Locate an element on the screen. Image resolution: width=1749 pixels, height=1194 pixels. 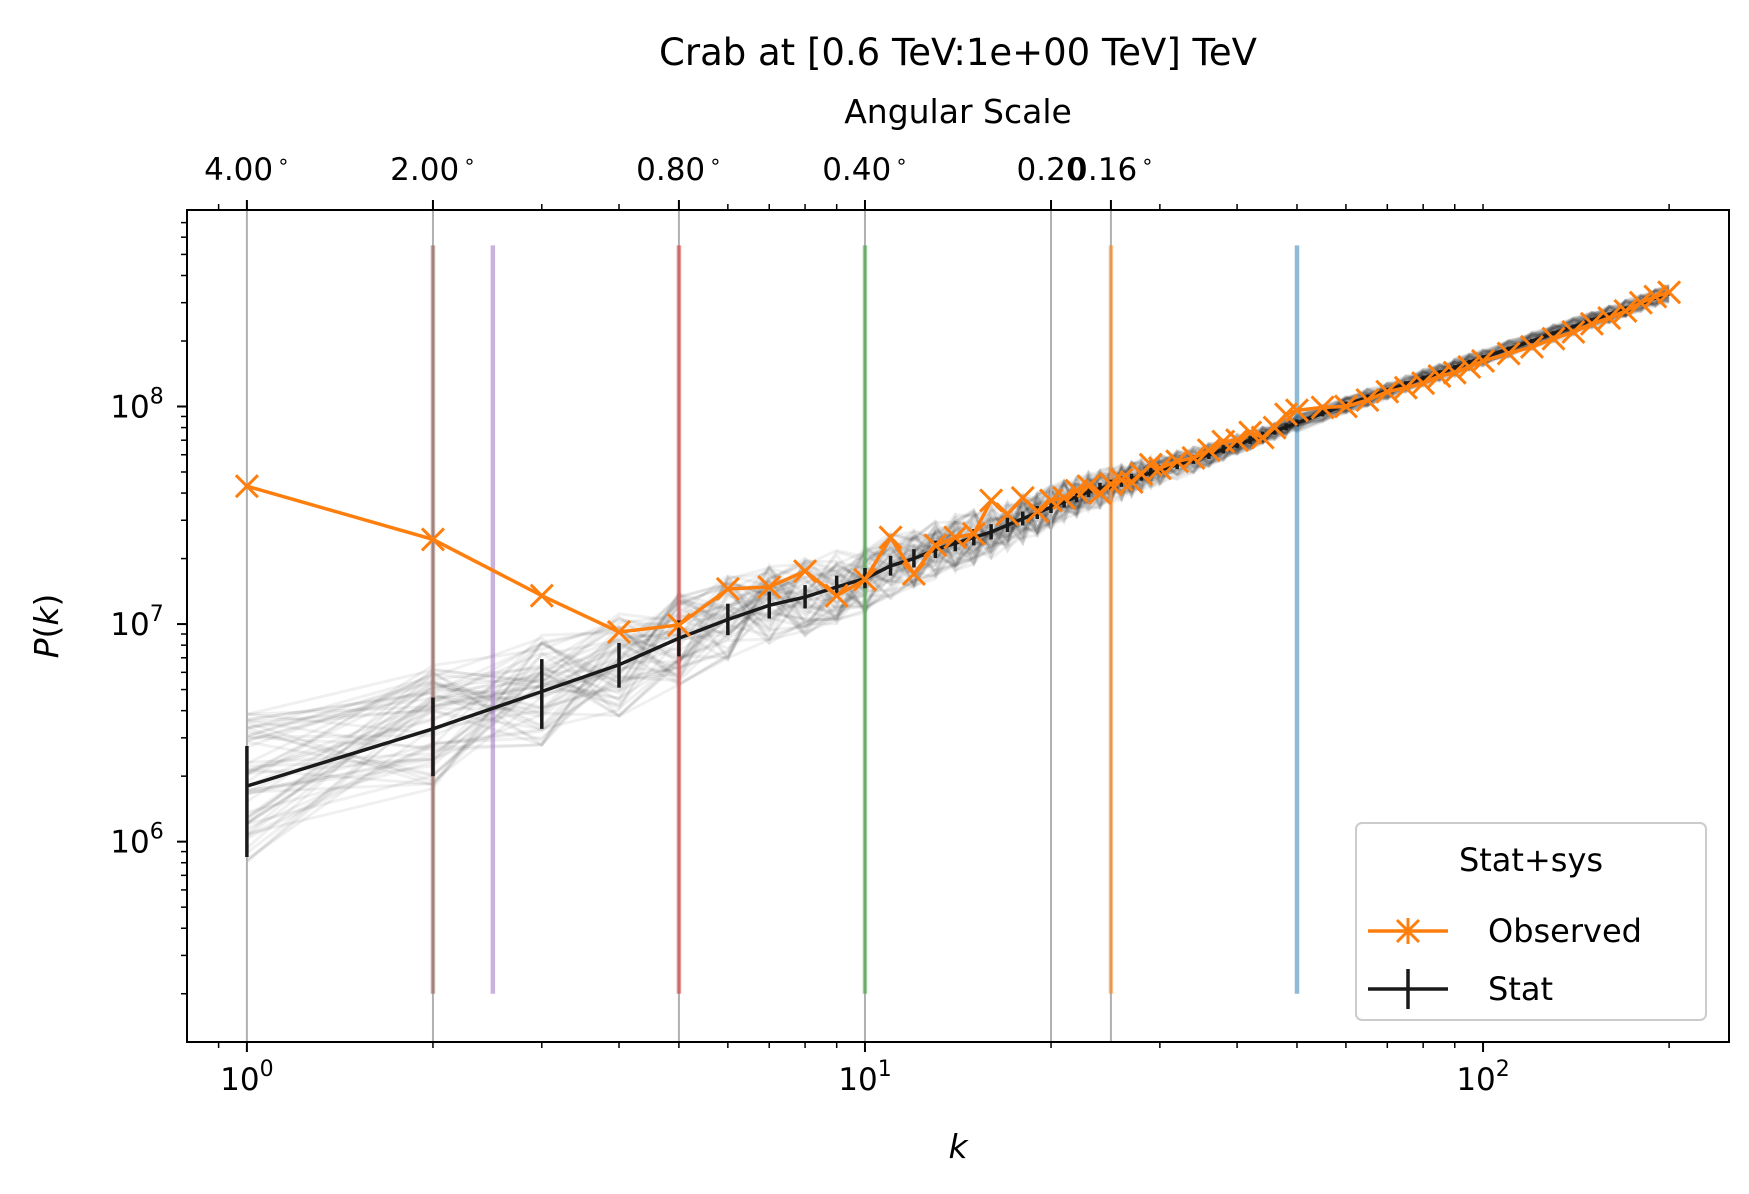
legend-observed-marker is located at coordinates (1408, 931).